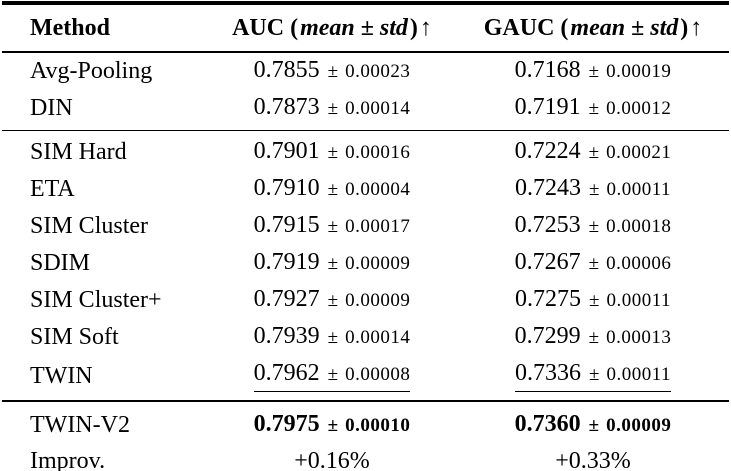 This screenshot has width=731, height=471. I want to click on gauc-cell: 0.7168 ±0.00019, so click(593, 71).